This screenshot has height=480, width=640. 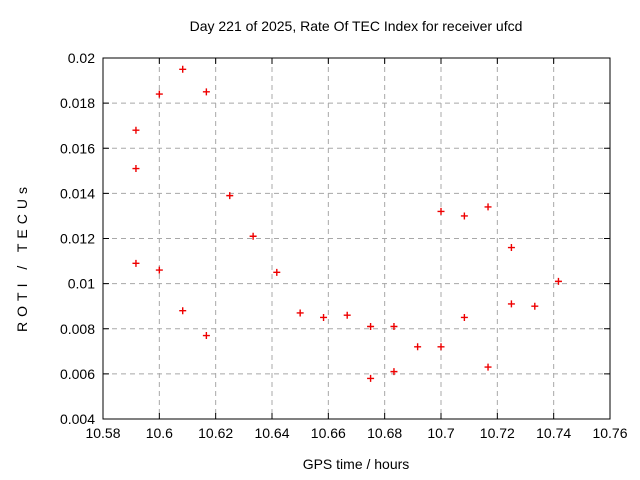 I want to click on y-tick-label: 0.012, so click(x=77, y=239).